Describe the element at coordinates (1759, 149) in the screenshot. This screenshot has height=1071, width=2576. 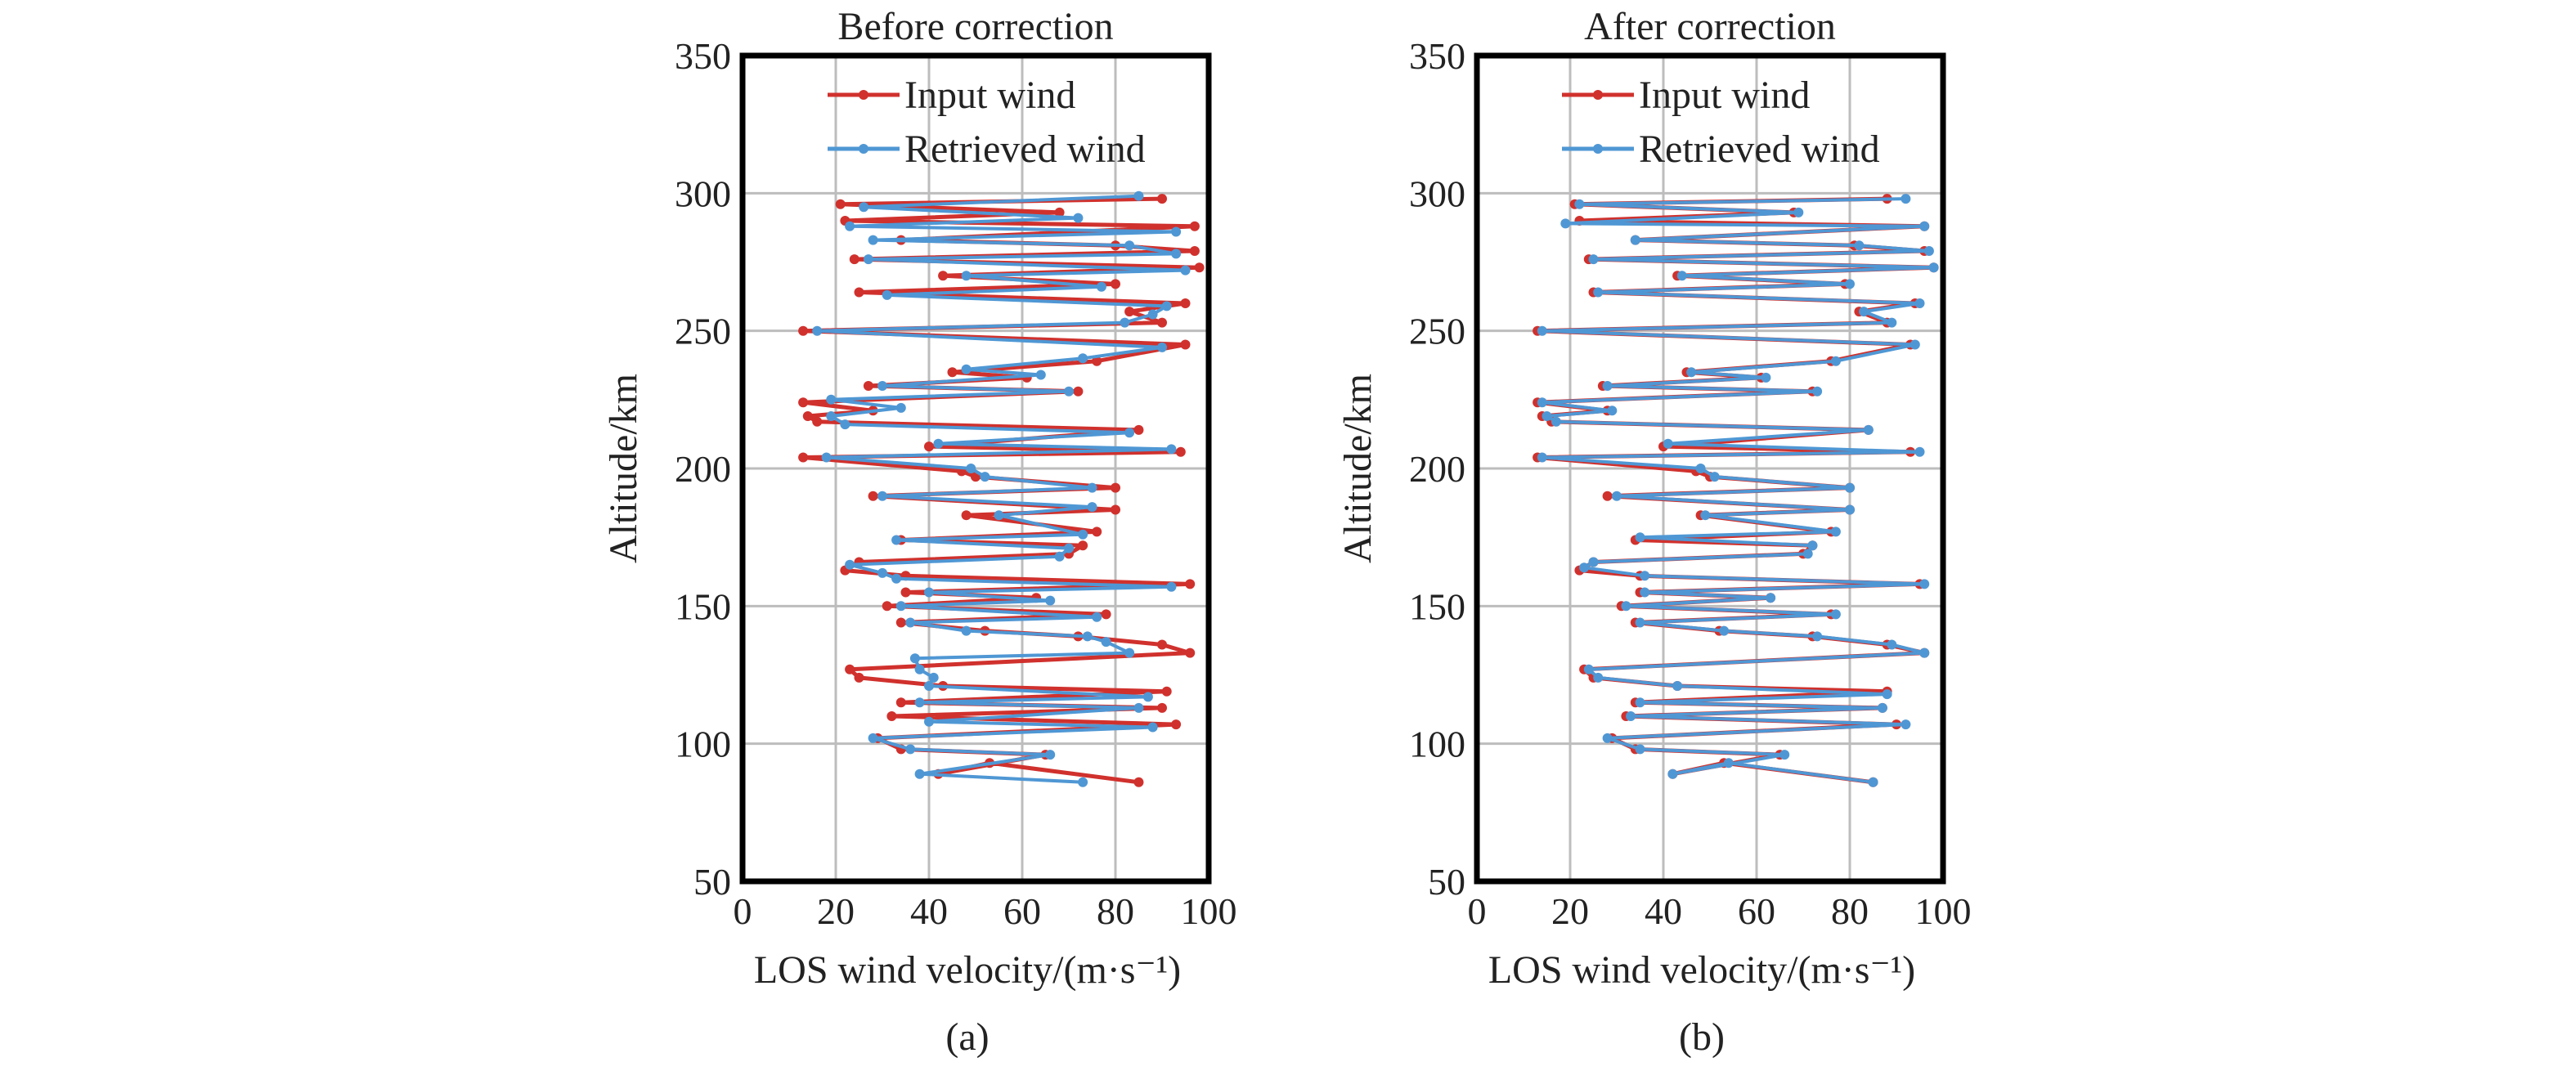
I see `legend-label: Retrieved wind` at that location.